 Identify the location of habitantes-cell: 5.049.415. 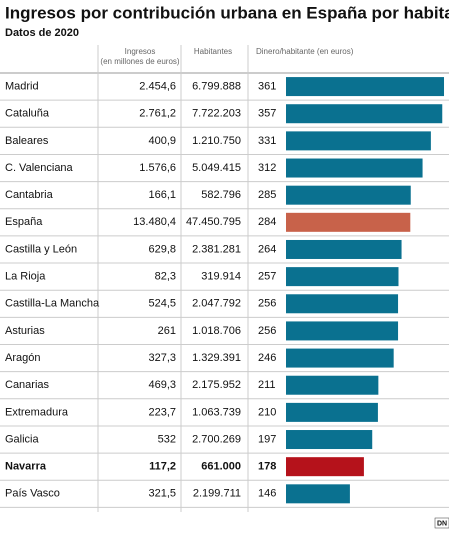
(216, 168).